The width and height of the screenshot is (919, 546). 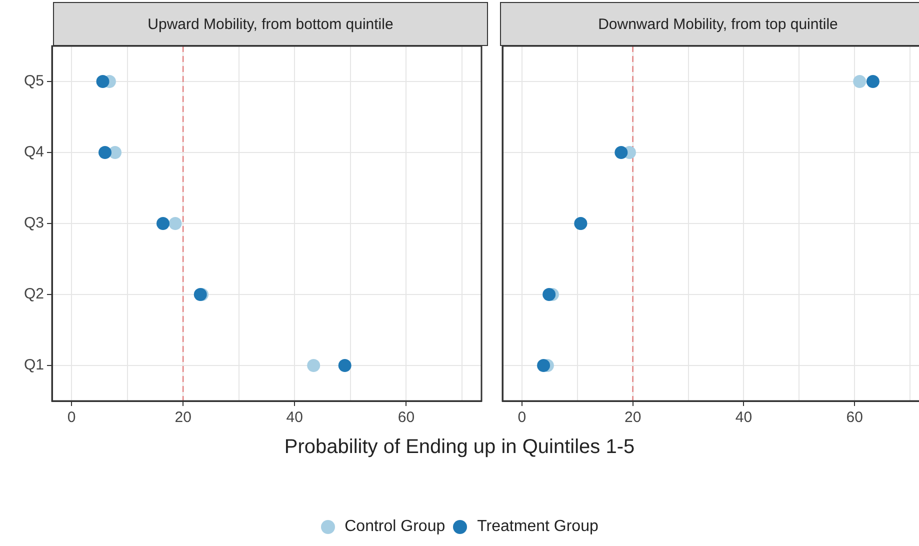 What do you see at coordinates (34, 152) in the screenshot?
I see `y-tick-label: Q4` at bounding box center [34, 152].